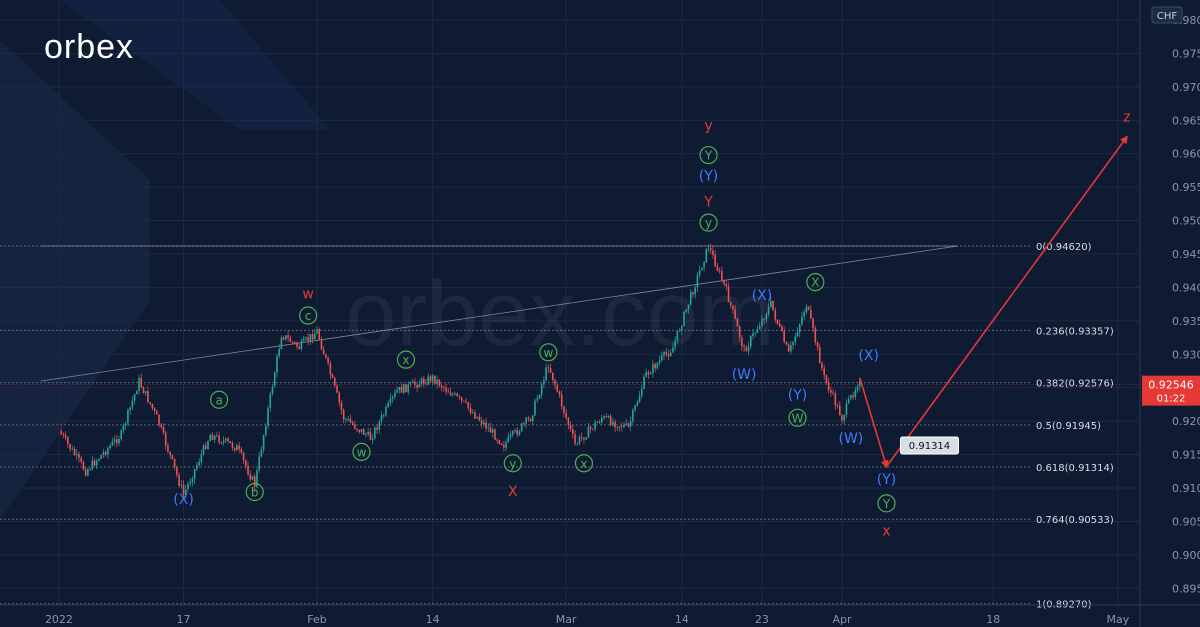 This screenshot has height=627, width=1200. I want to click on wave-label: (Y), so click(797, 396).